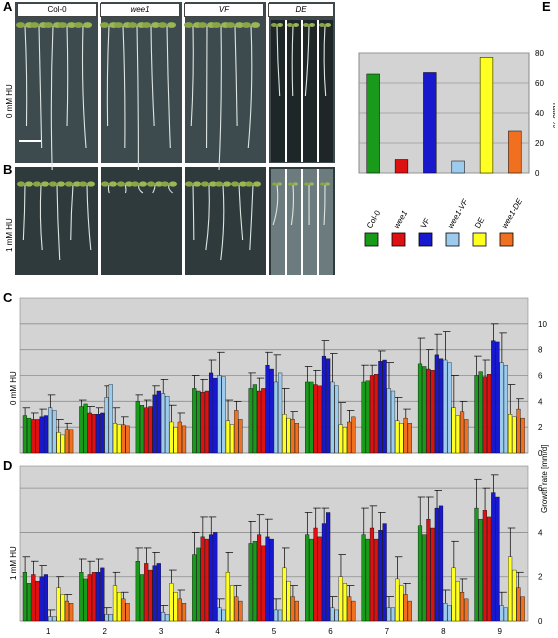 This screenshot has width=558, height=638. Describe the element at coordinates (57, 10) in the screenshot. I see `genotype-label-col0: Col-0` at that location.